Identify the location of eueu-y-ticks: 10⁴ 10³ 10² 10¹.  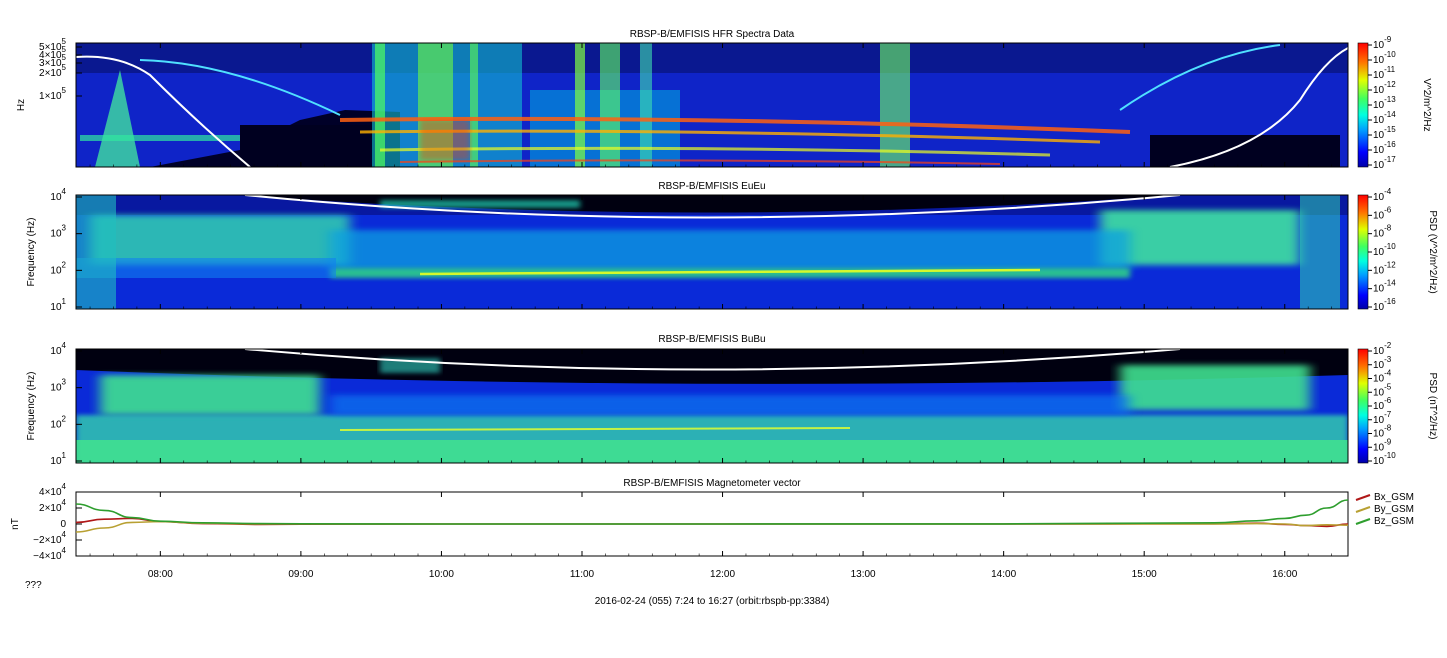
(66, 250).